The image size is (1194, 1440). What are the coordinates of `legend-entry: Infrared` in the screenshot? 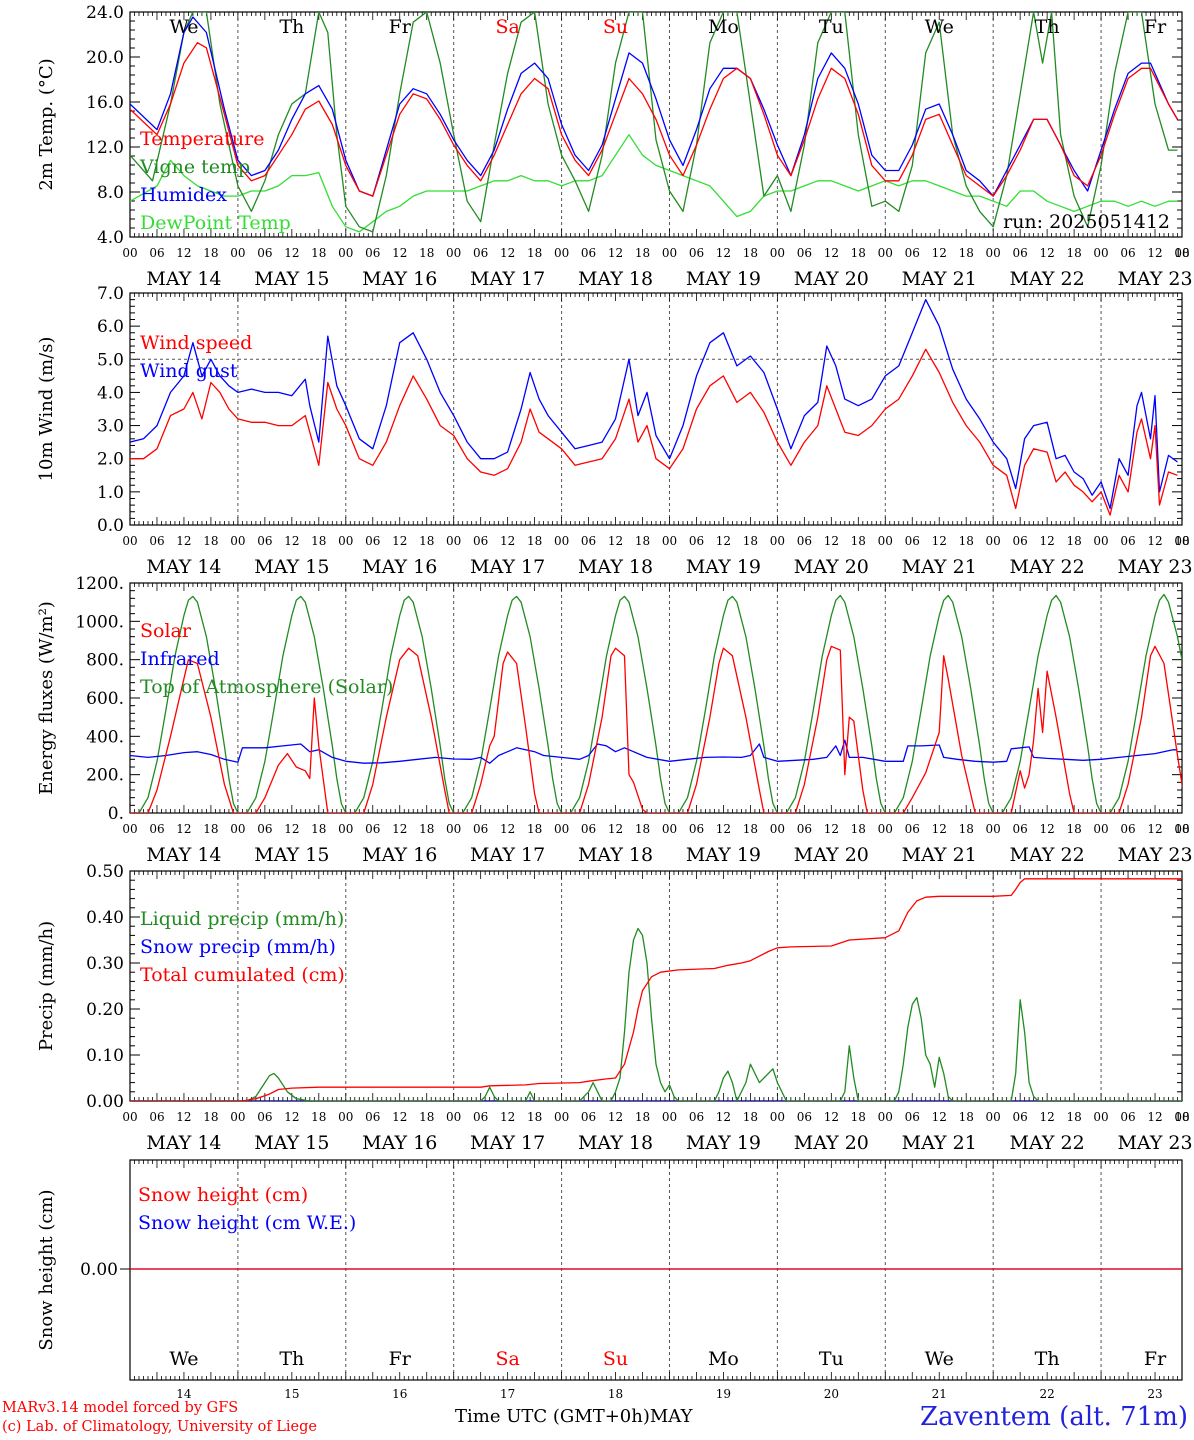 It's located at (180, 659).